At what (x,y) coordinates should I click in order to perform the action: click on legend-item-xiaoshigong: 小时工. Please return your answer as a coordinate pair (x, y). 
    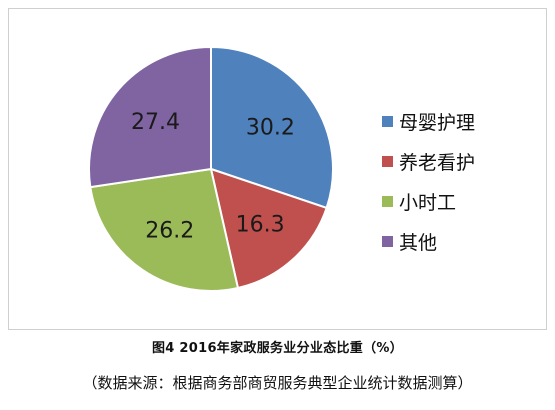
    Looking at the image, I should click on (457, 201).